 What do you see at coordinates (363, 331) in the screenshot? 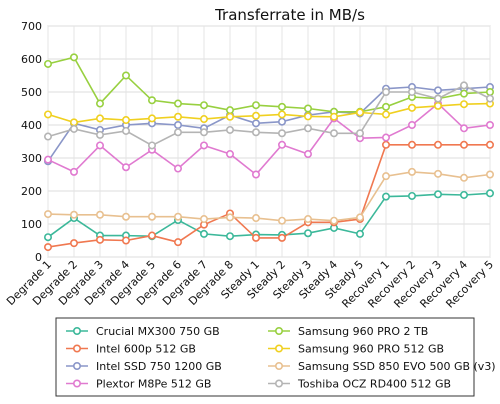
I see `legend-label: Samsung 960 PRO 2 TB` at bounding box center [363, 331].